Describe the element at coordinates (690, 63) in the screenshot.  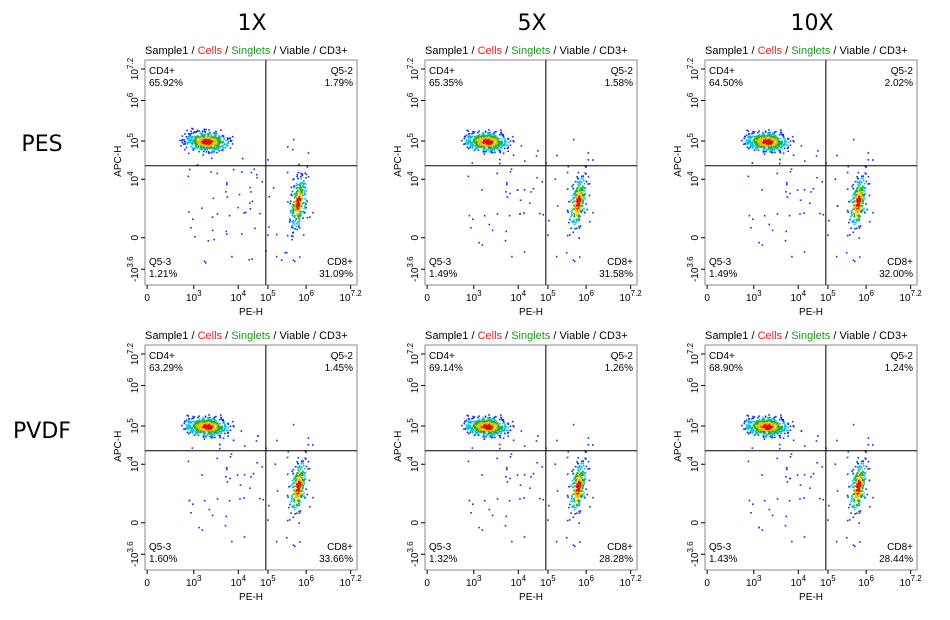
I see `tick-exponent: 7.2` at that location.